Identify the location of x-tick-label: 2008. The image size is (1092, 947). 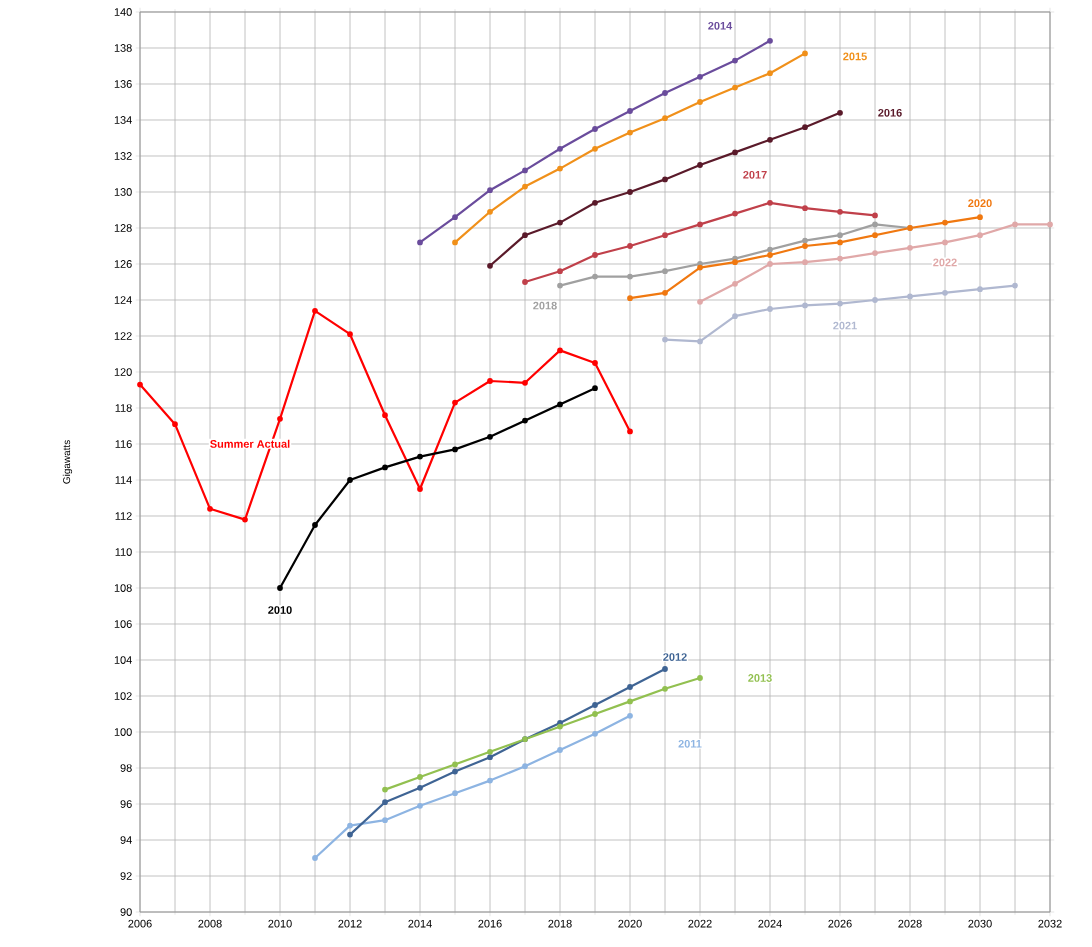
(210, 923).